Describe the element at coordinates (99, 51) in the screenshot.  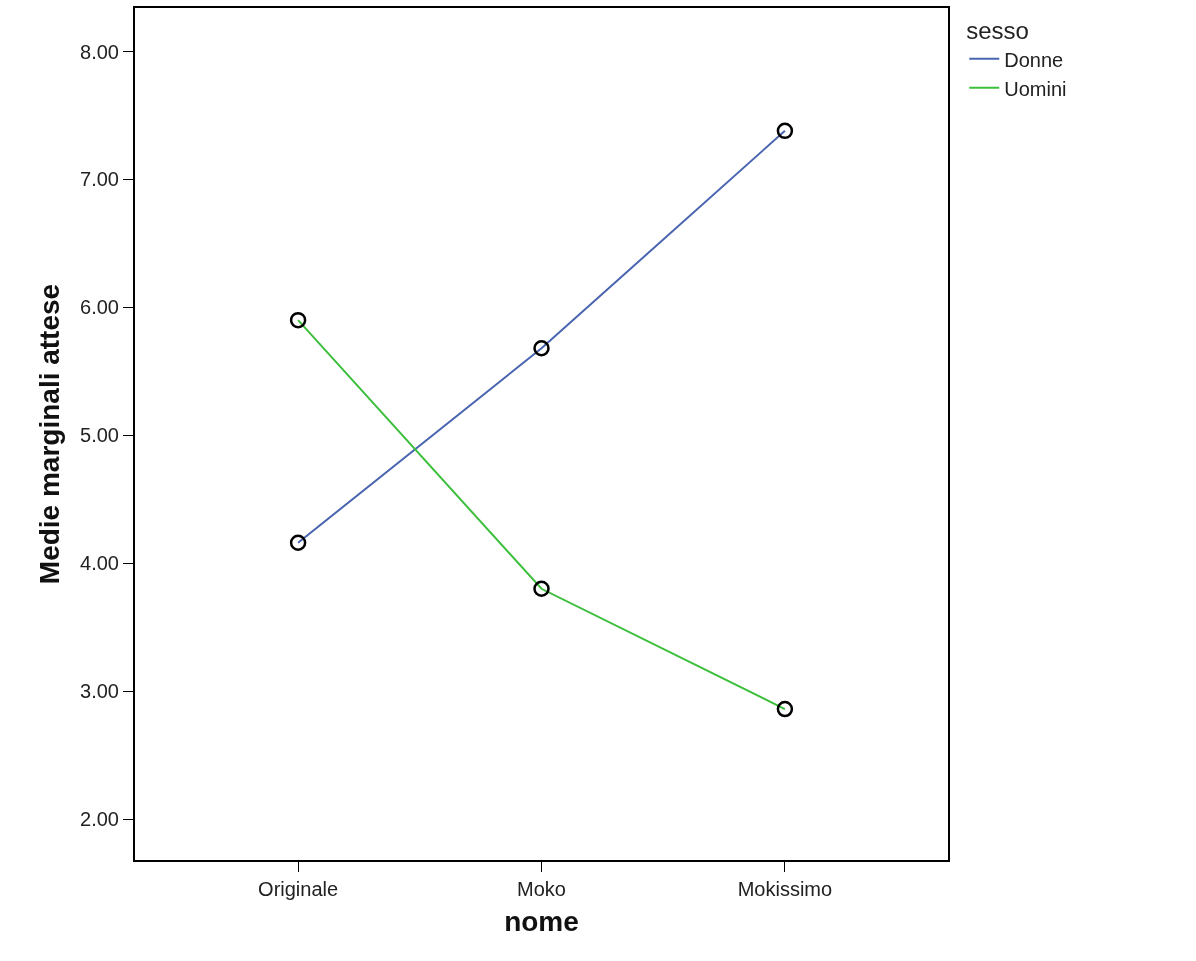
I see `y-tick-label: 8.00` at that location.